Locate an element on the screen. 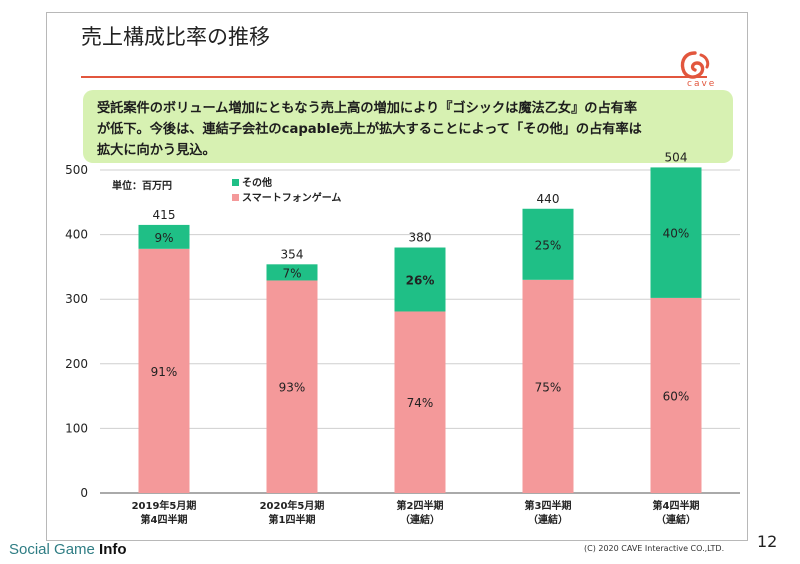 Image resolution: width=800 pixels, height=564 pixels. segment-percent-label: 40% is located at coordinates (676, 234).